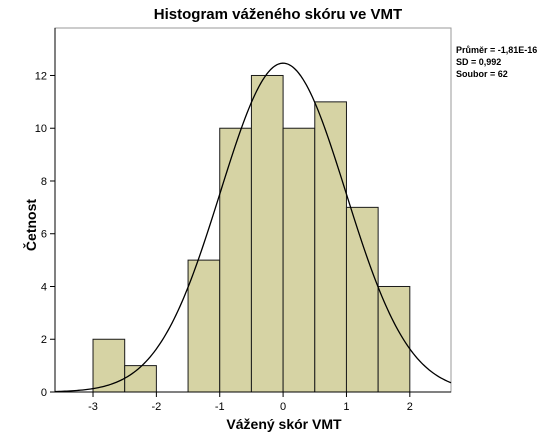  I want to click on y-tick-label: 12, so click(41, 76).